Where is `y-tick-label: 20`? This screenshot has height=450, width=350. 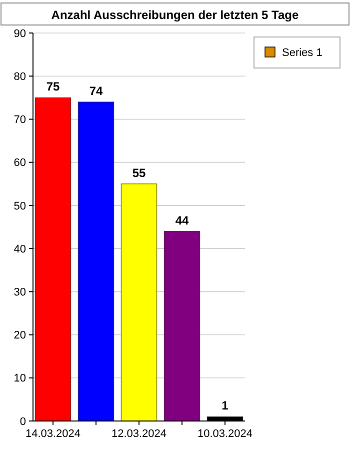
y-tick-label: 20 is located at coordinates (20, 336).